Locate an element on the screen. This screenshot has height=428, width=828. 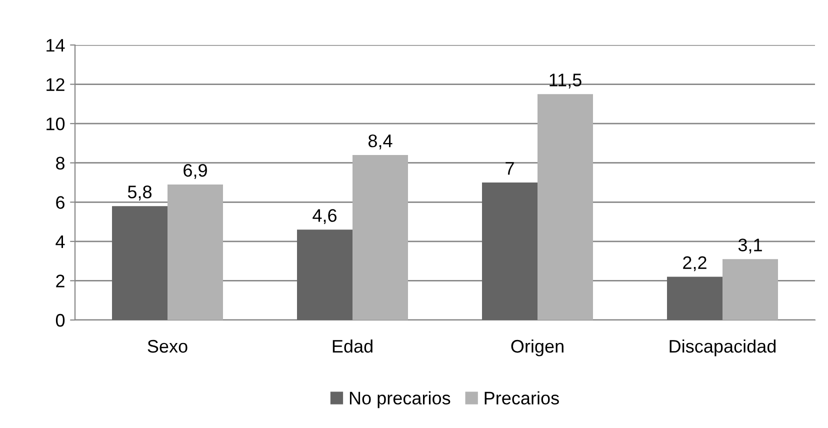
data-label: 6,9 is located at coordinates (195, 171).